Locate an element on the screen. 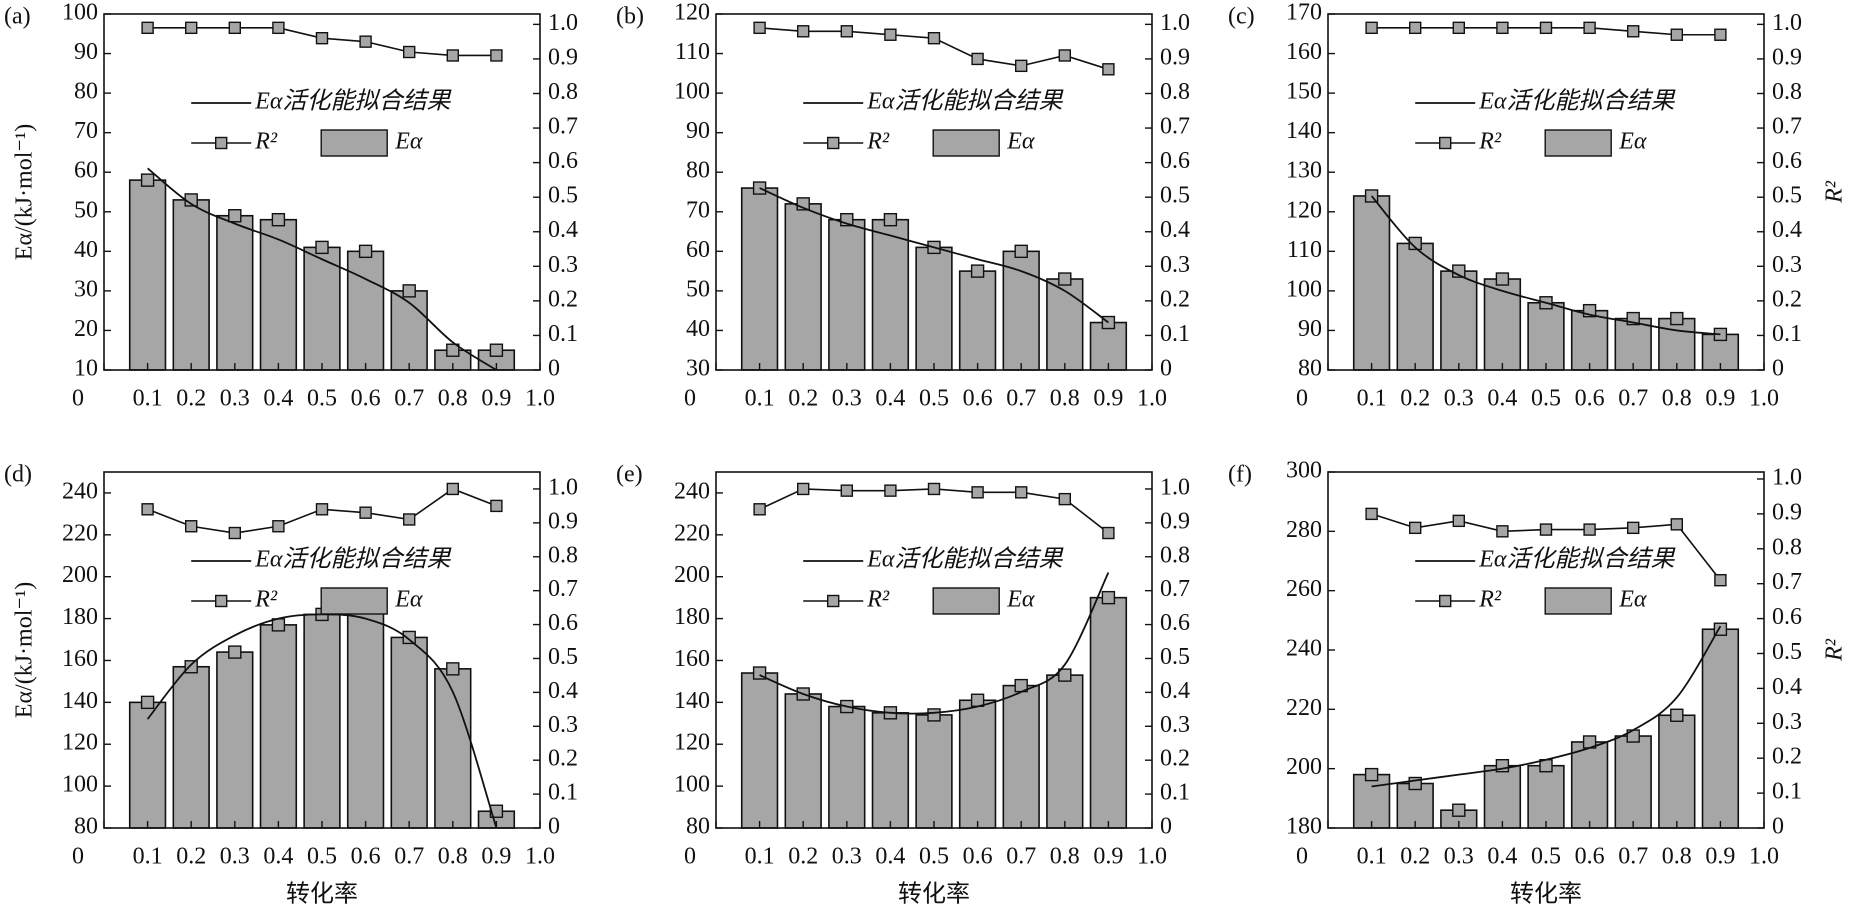 This screenshot has width=1859, height=917. y2-tick-label: 0 is located at coordinates (1166, 369).